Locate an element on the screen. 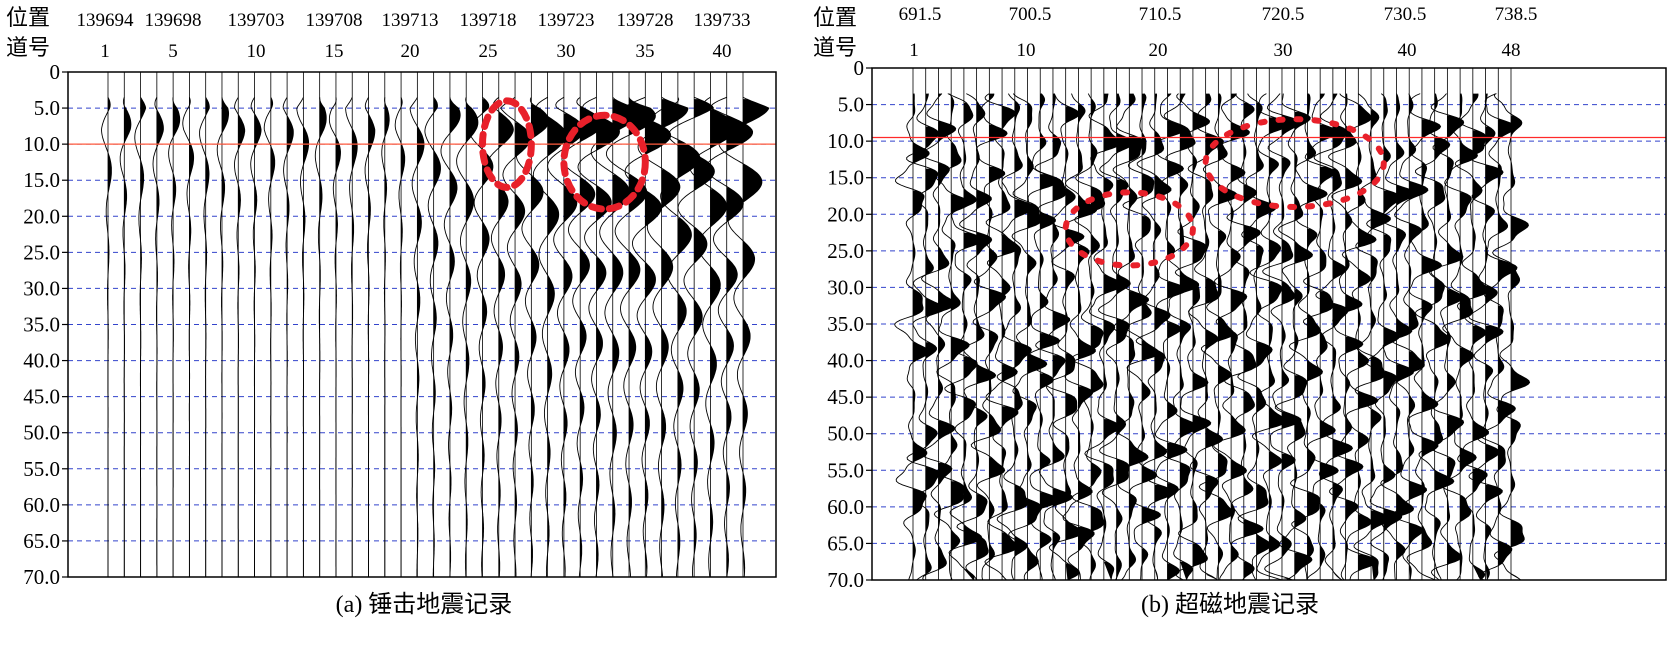 Image resolution: width=1671 pixels, height=654 pixels. panel-a-y-tick-label: 25.0 is located at coordinates (41, 252).